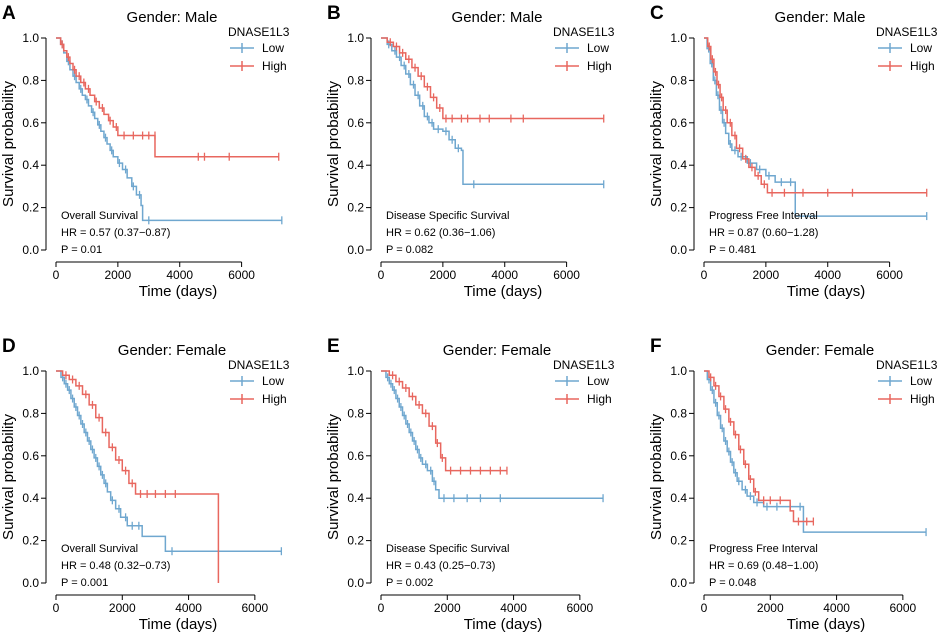 The height and width of the screenshot is (637, 941). What do you see at coordinates (334, 13) in the screenshot?
I see `panel-letter: B` at bounding box center [334, 13].